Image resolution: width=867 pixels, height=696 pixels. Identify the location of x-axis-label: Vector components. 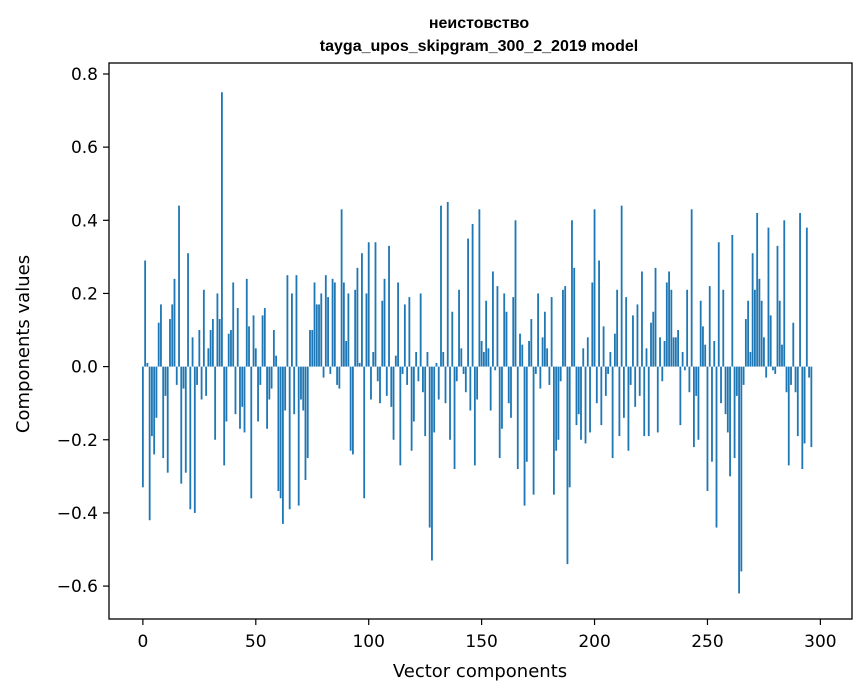
(480, 671).